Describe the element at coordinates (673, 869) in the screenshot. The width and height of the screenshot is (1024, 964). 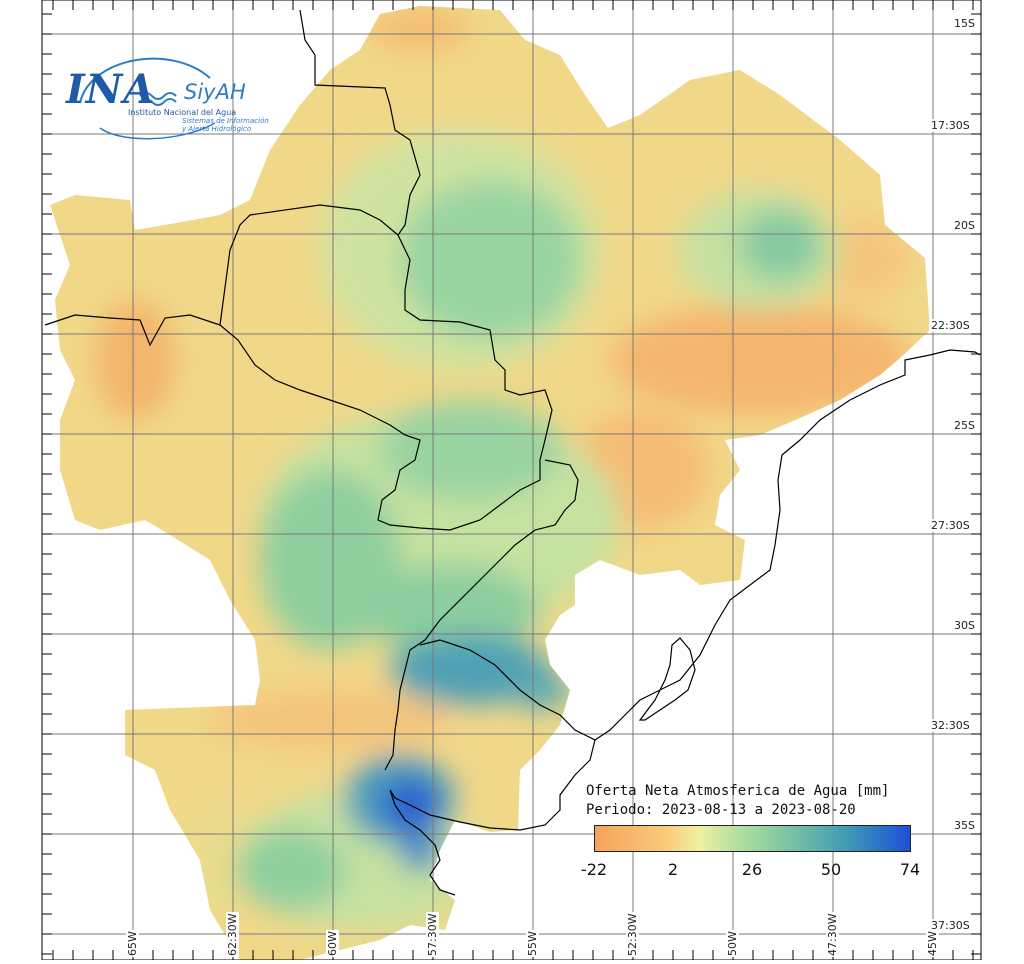
I see `colorbar-tick-2: 2` at that location.